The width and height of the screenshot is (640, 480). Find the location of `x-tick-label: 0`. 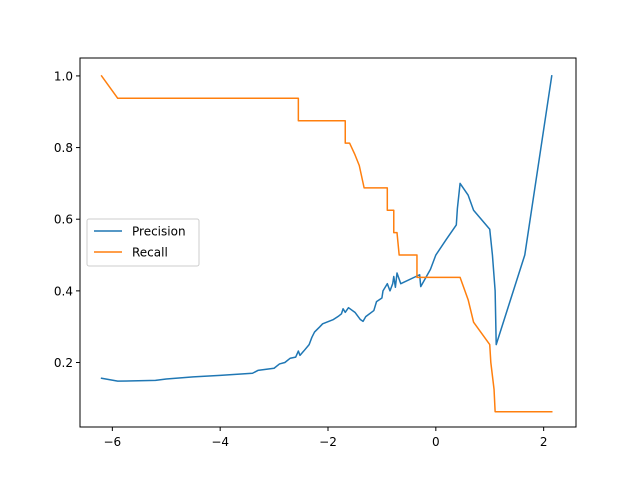

x-tick-label: 0 is located at coordinates (436, 442).